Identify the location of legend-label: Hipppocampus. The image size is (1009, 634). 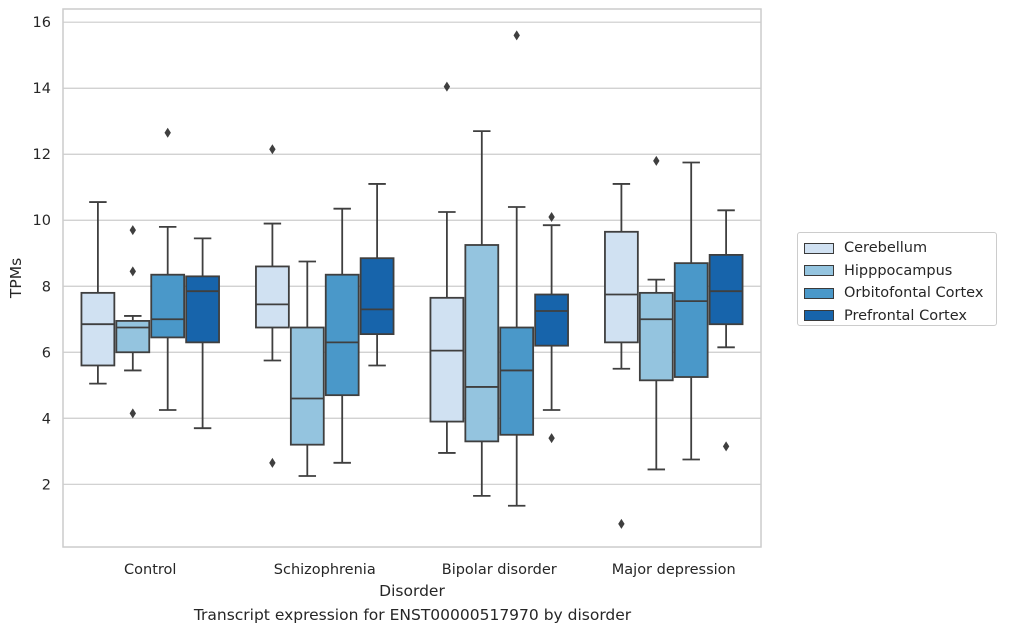
(898, 270).